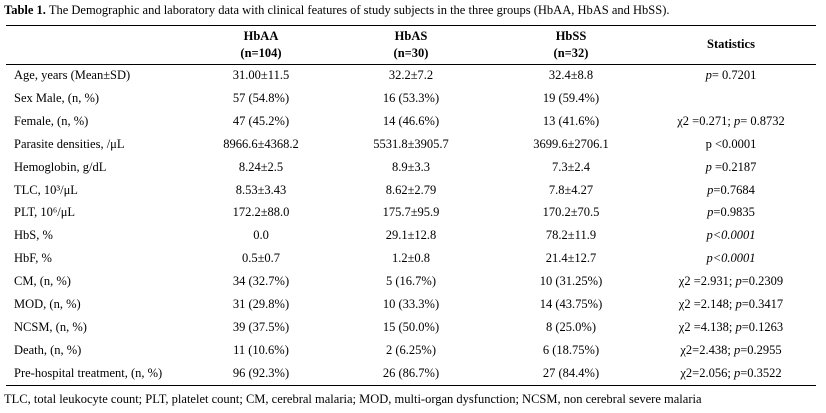  What do you see at coordinates (571, 189) in the screenshot?
I see `cell-hbss: 7.8±4.27` at bounding box center [571, 189].